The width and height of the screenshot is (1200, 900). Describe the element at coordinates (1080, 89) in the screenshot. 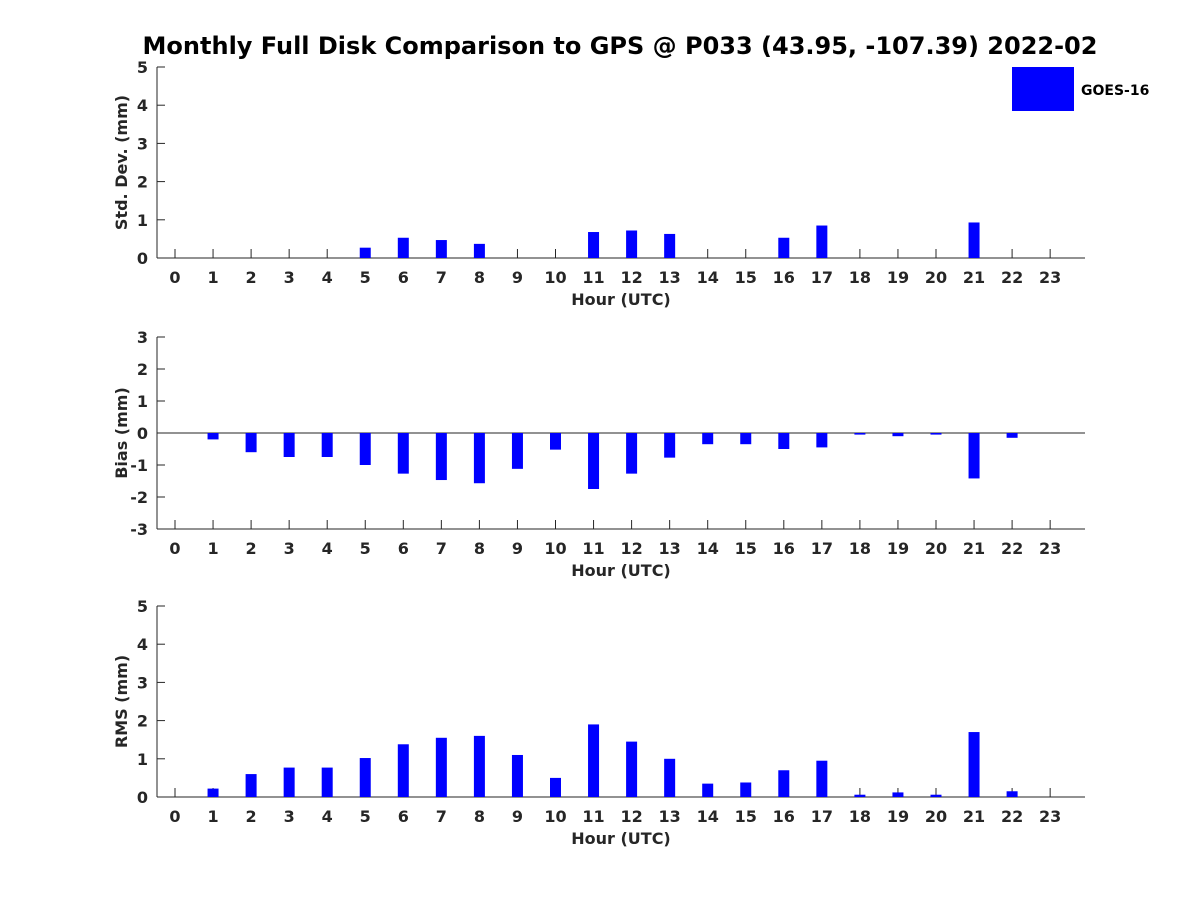

I see `legend: GOES-16` at that location.